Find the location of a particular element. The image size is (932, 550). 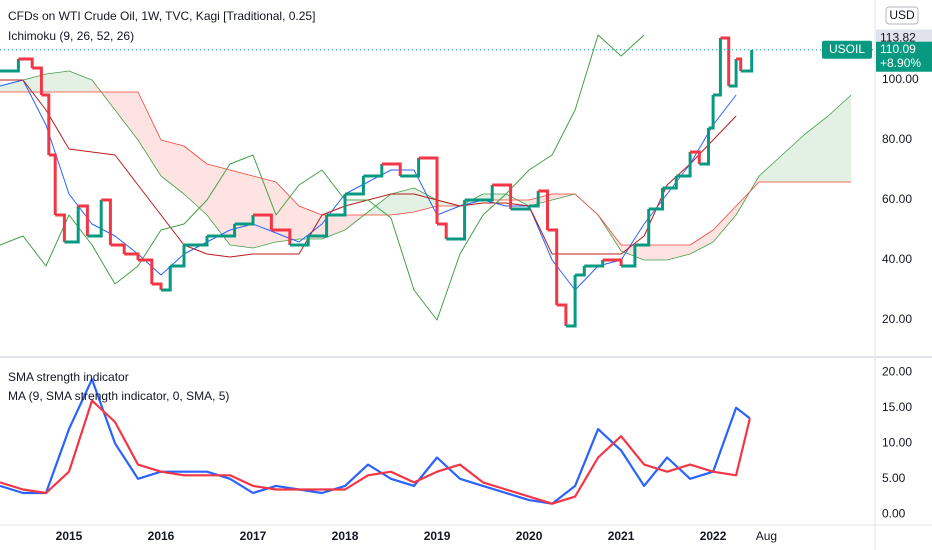

y-tick-label: 15.00 is located at coordinates (897, 407).